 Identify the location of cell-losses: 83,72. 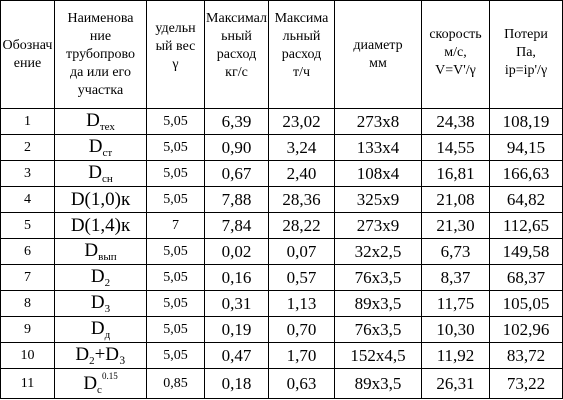
(526, 355).